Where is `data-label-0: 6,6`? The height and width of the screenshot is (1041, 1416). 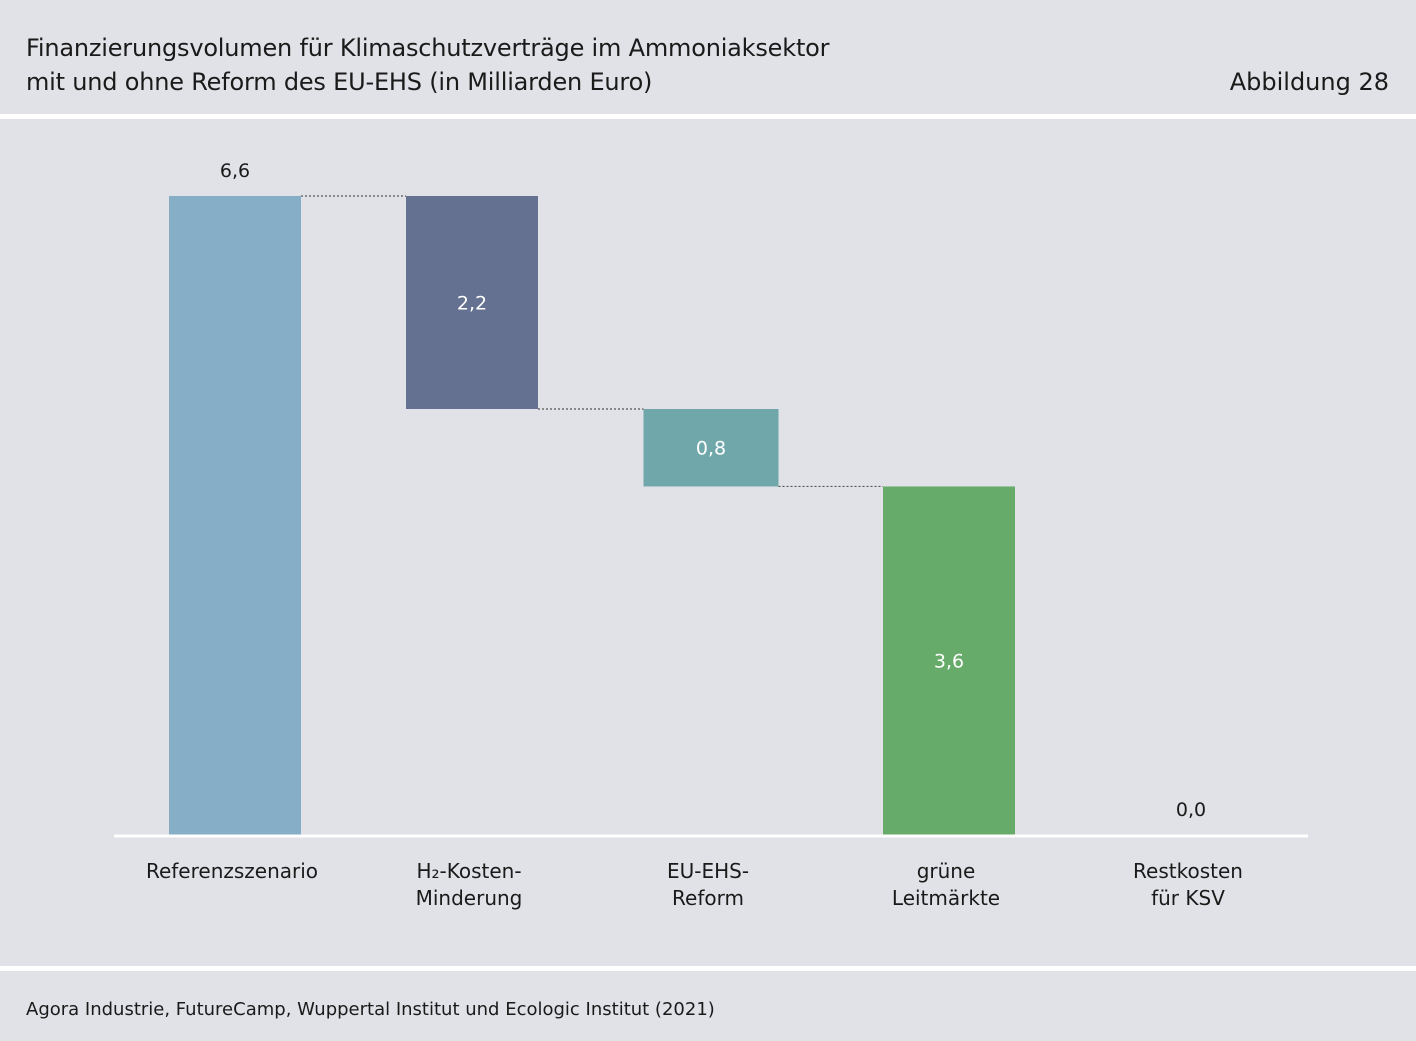 data-label-0: 6,6 is located at coordinates (235, 171).